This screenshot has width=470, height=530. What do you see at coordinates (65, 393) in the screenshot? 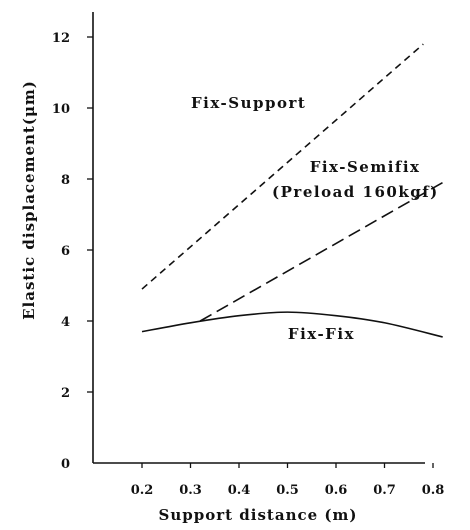
I see `y-tick-label: 2` at bounding box center [65, 393].